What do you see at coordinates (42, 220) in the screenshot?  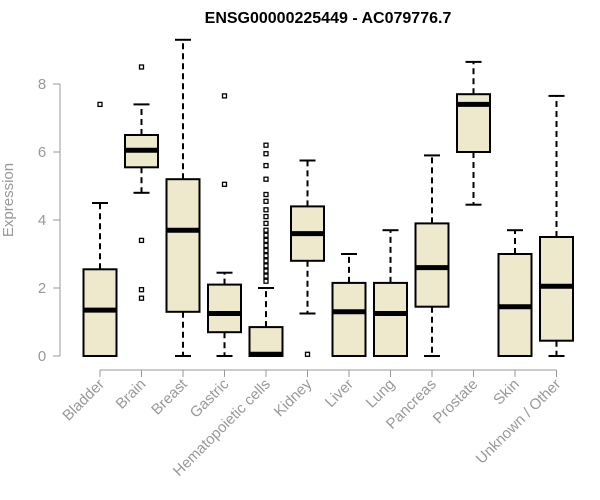 I see `y-tick-label-2: 4` at bounding box center [42, 220].